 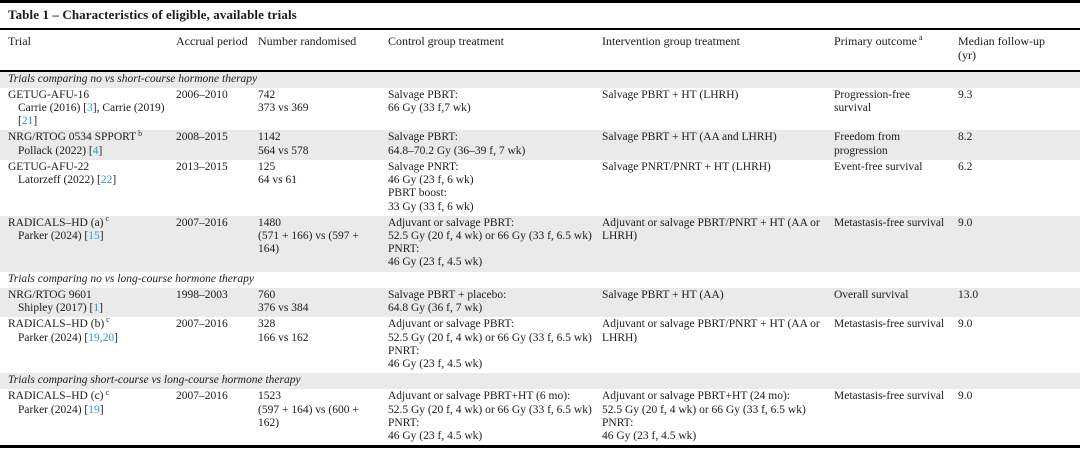 I want to click on number-randomised-cell: 1523 (597 + 164) vs (600 + 162), so click(x=308, y=409).